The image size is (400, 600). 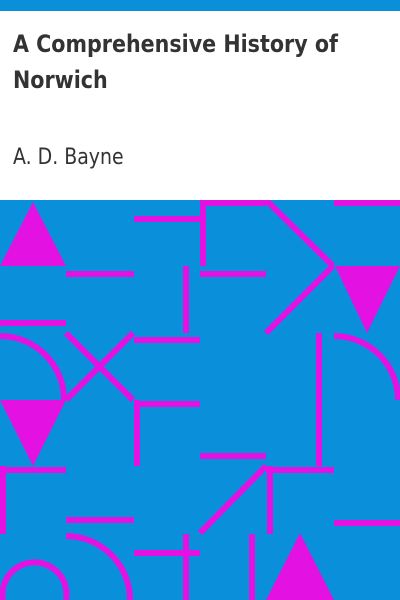 I want to click on arc-left-upper, so click(x=33, y=367).